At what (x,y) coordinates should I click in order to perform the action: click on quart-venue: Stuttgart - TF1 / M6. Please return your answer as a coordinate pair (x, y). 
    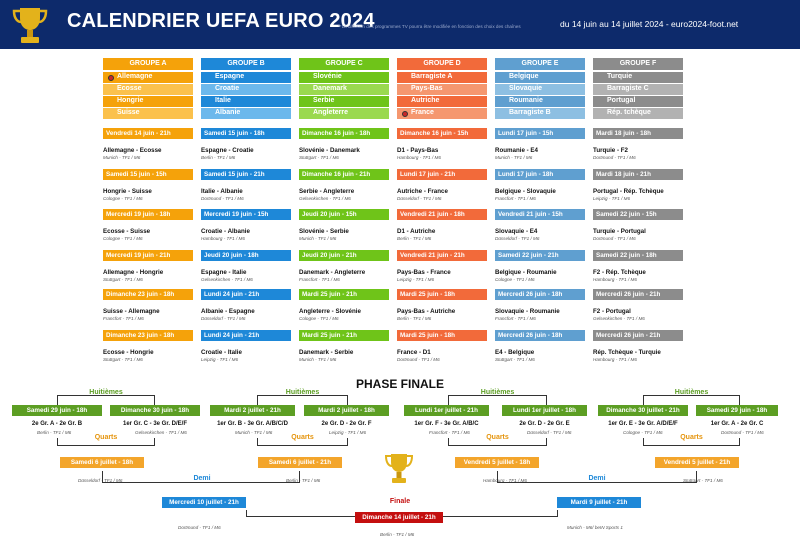
    Looking at the image, I should click on (703, 480).